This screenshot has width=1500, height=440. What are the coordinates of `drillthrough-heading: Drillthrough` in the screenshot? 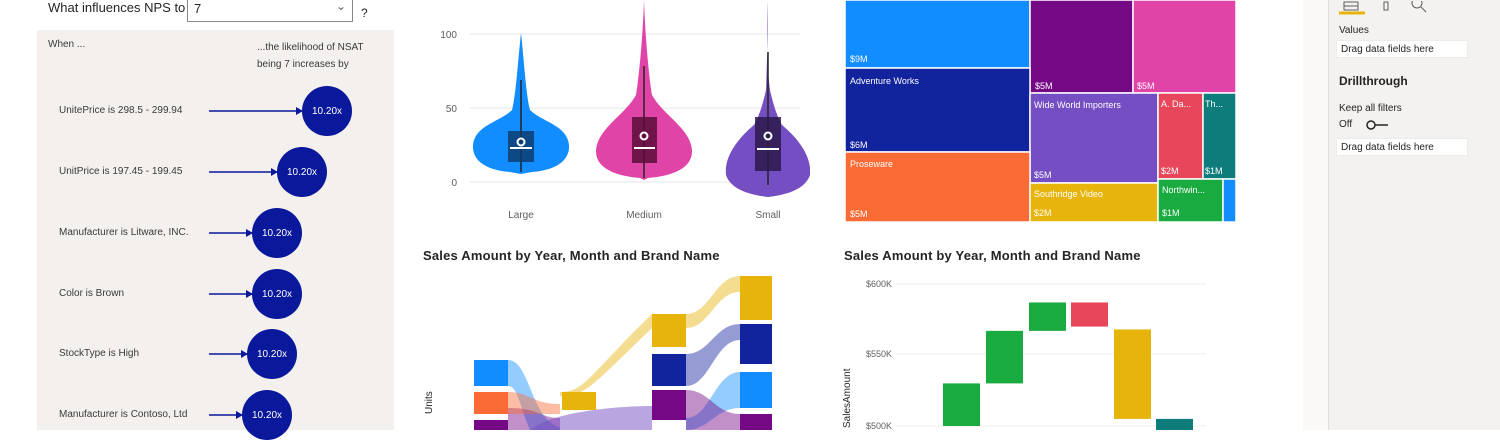 It's located at (1373, 81).